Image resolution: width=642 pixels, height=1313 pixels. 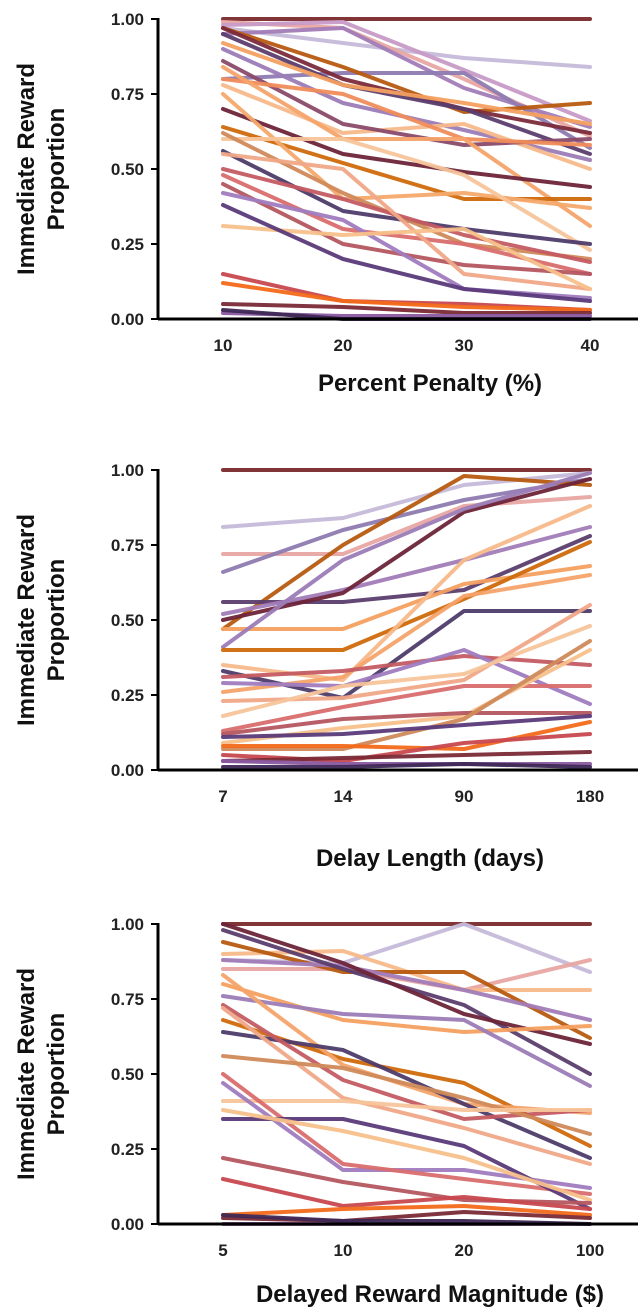 What do you see at coordinates (590, 796) in the screenshot?
I see `x-tick-label: 180` at bounding box center [590, 796].